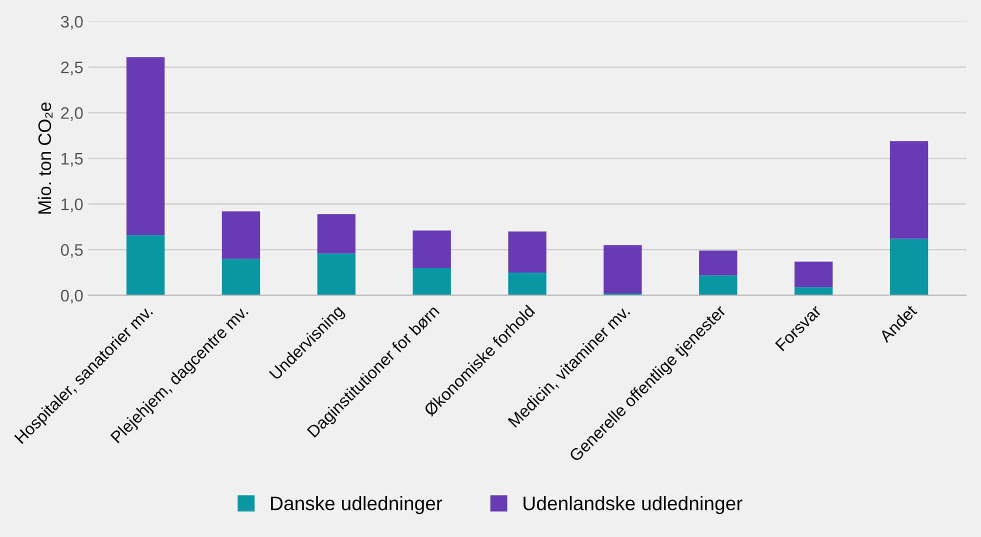  What do you see at coordinates (72, 114) in the screenshot?
I see `y-tick-label: 2,0` at bounding box center [72, 114].